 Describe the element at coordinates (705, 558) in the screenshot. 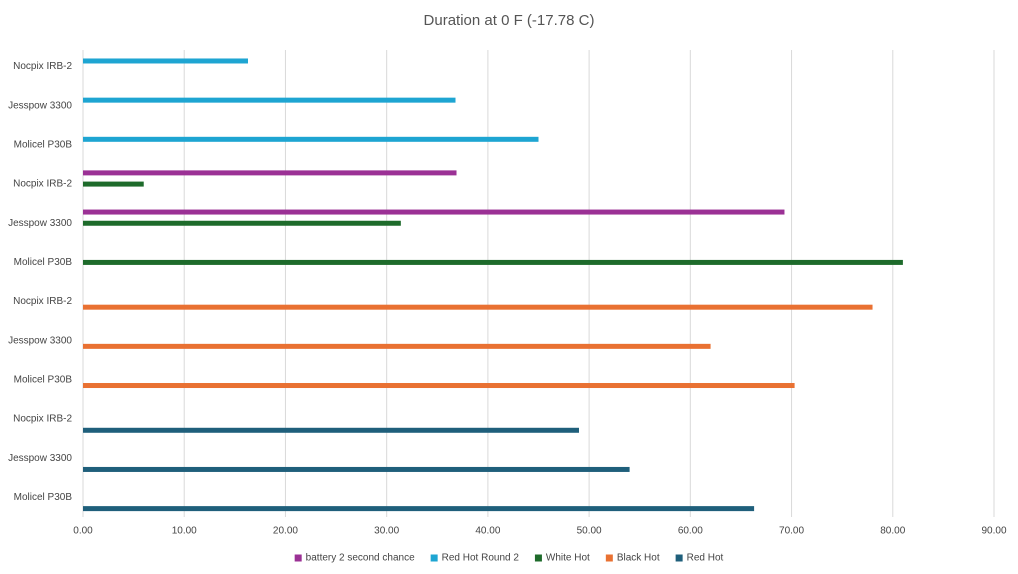

I see `legend-label: Red Hot` at that location.